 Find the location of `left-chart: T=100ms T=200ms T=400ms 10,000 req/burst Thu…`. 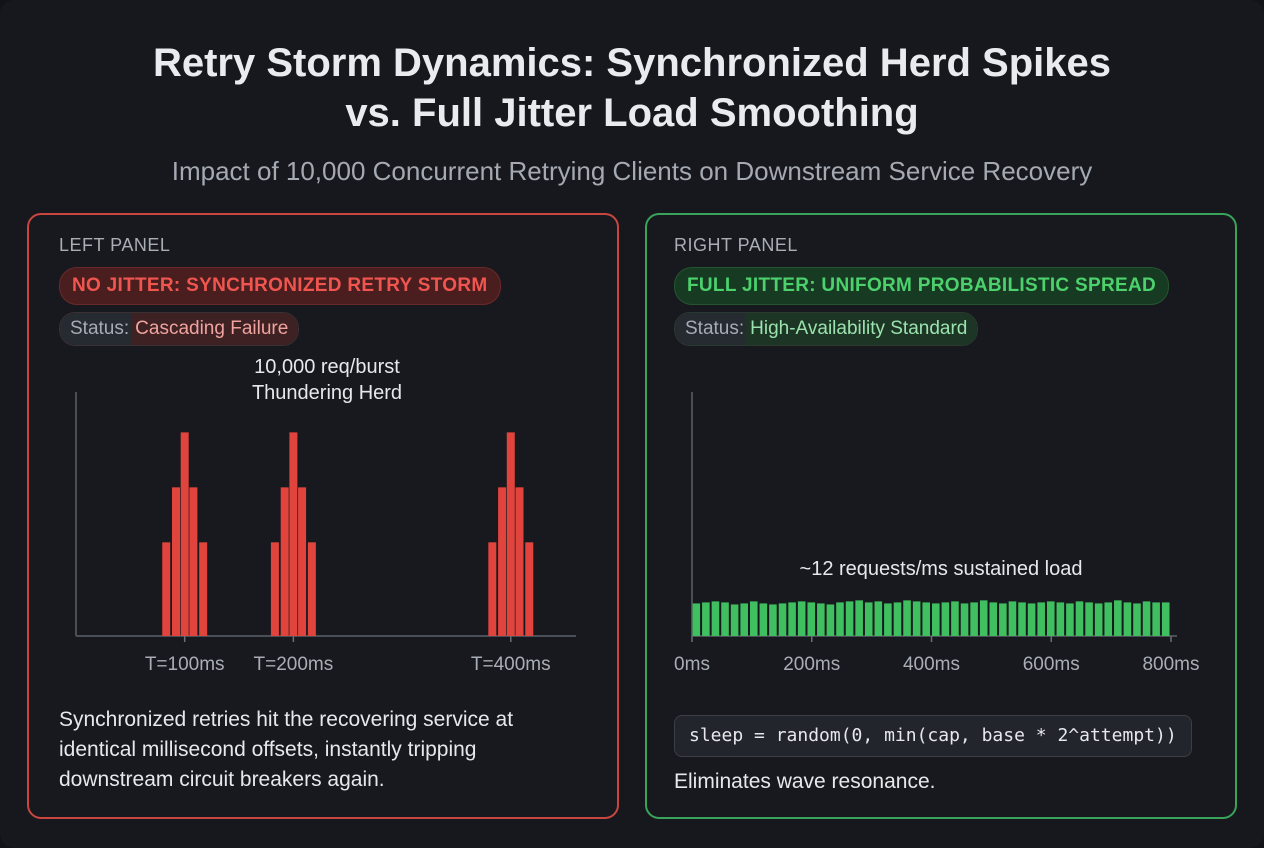

left-chart: T=100ms T=200ms T=400ms 10,000 req/burst Thu… is located at coordinates (325, 515).